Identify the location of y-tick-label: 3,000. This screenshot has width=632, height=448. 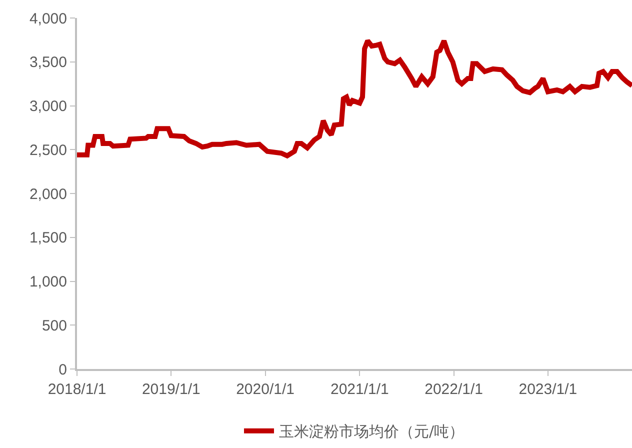
(48, 106).